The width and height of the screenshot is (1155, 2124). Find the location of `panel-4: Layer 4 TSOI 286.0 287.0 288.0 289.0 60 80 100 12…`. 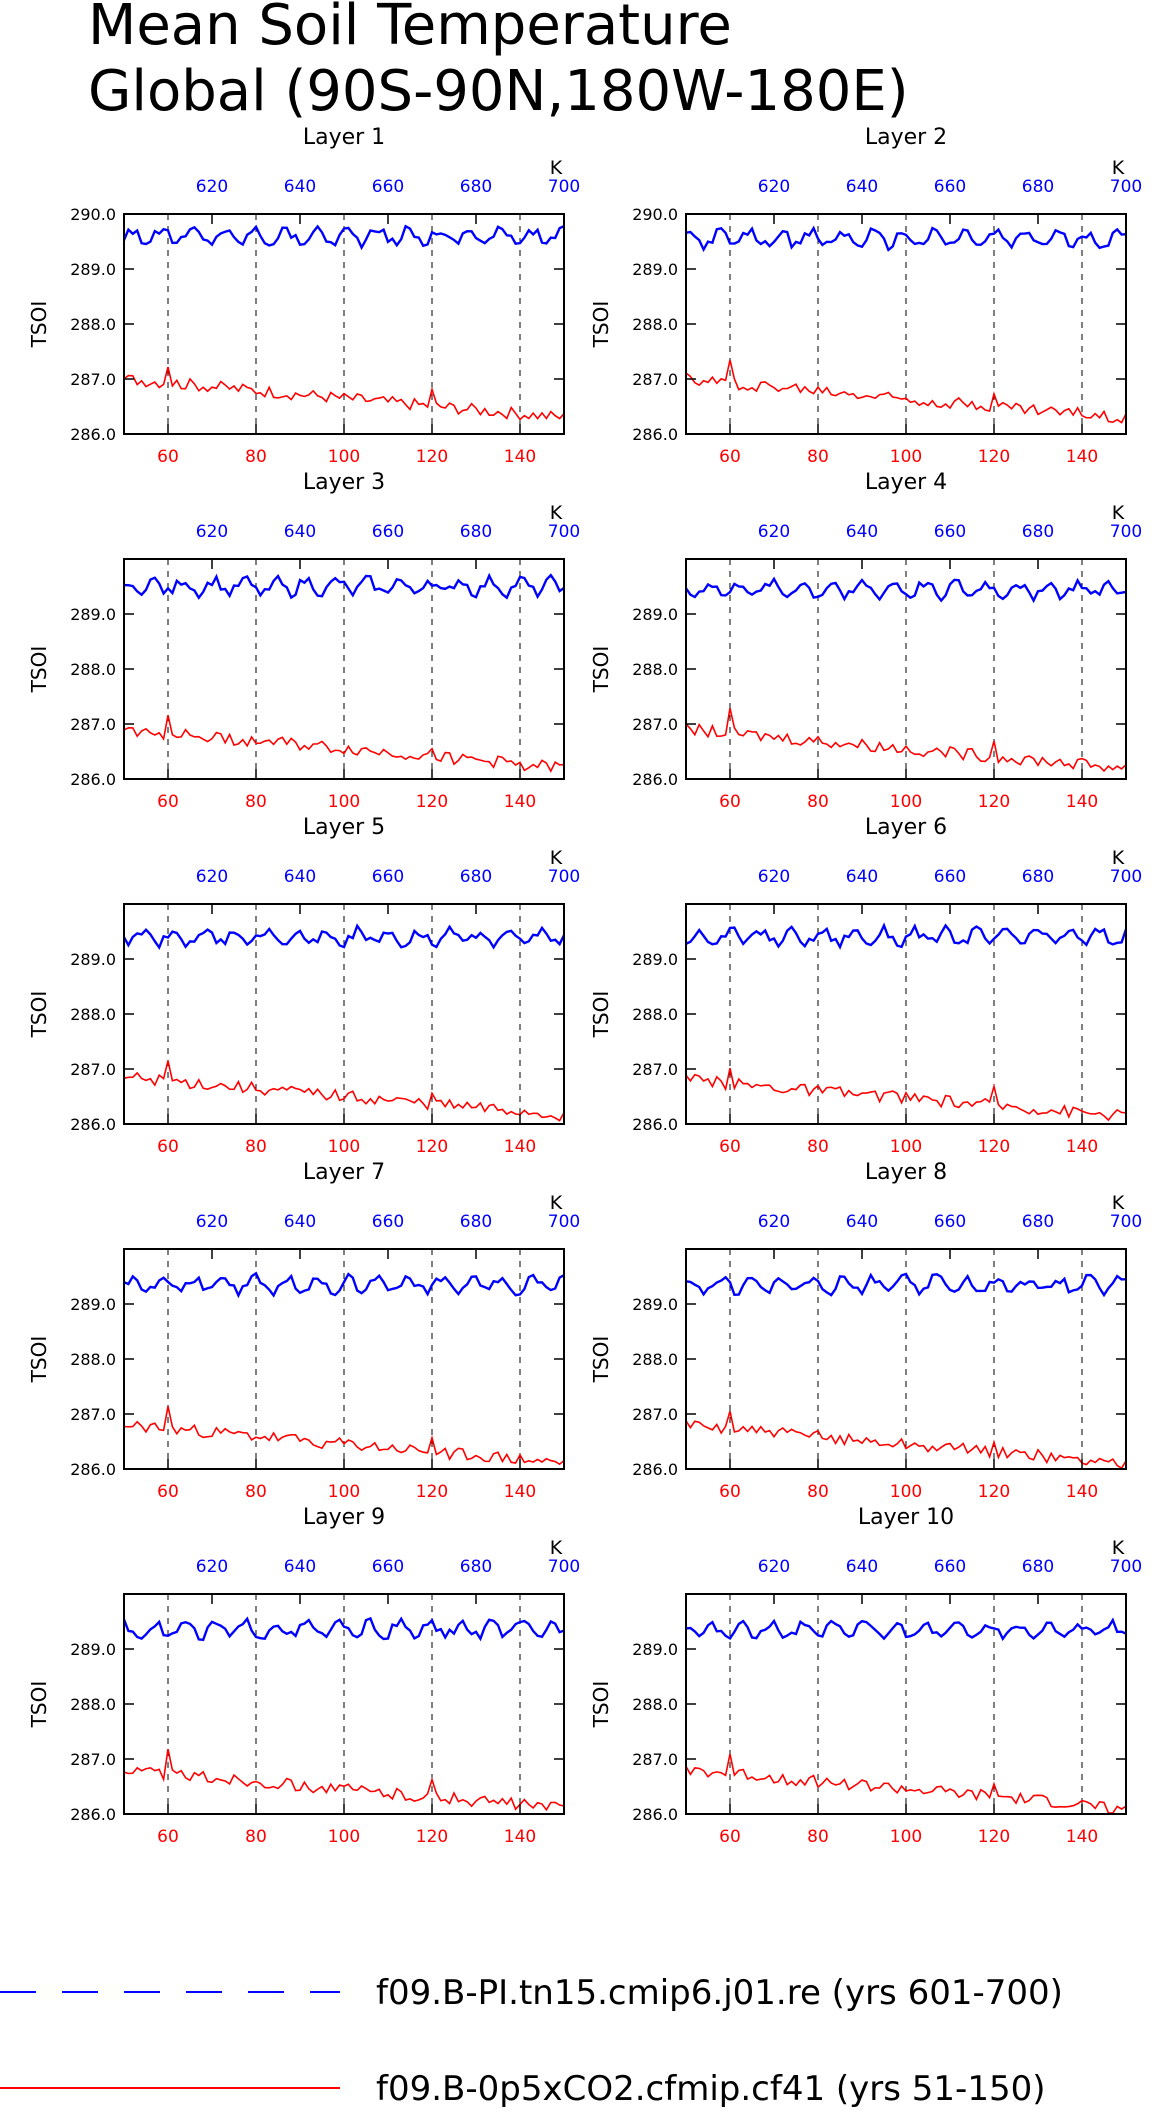

panel-4: Layer 4 TSOI 286.0 287.0 288.0 289.0 60 80 100 12… is located at coordinates (865, 641).